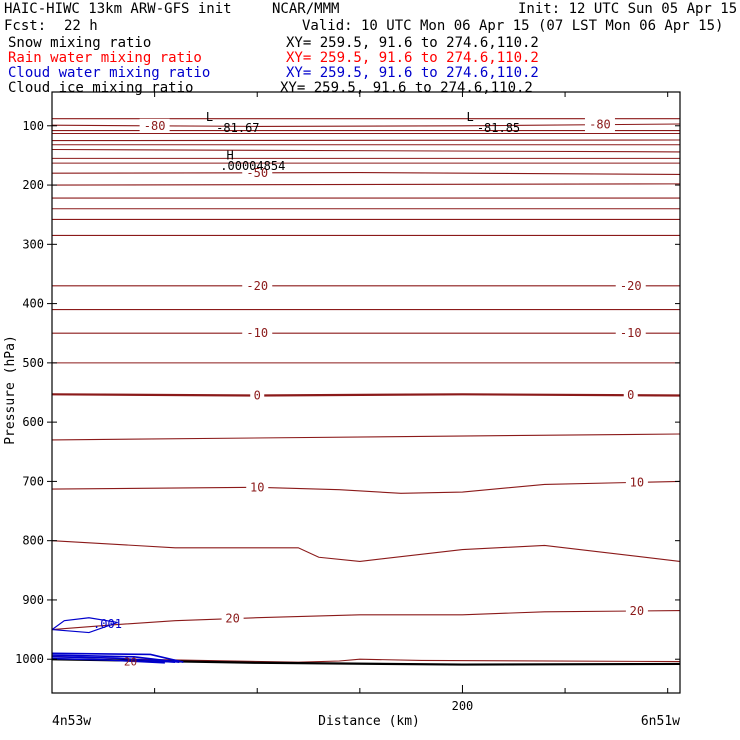  I want to click on fcst-value: 22 h, so click(81, 26).